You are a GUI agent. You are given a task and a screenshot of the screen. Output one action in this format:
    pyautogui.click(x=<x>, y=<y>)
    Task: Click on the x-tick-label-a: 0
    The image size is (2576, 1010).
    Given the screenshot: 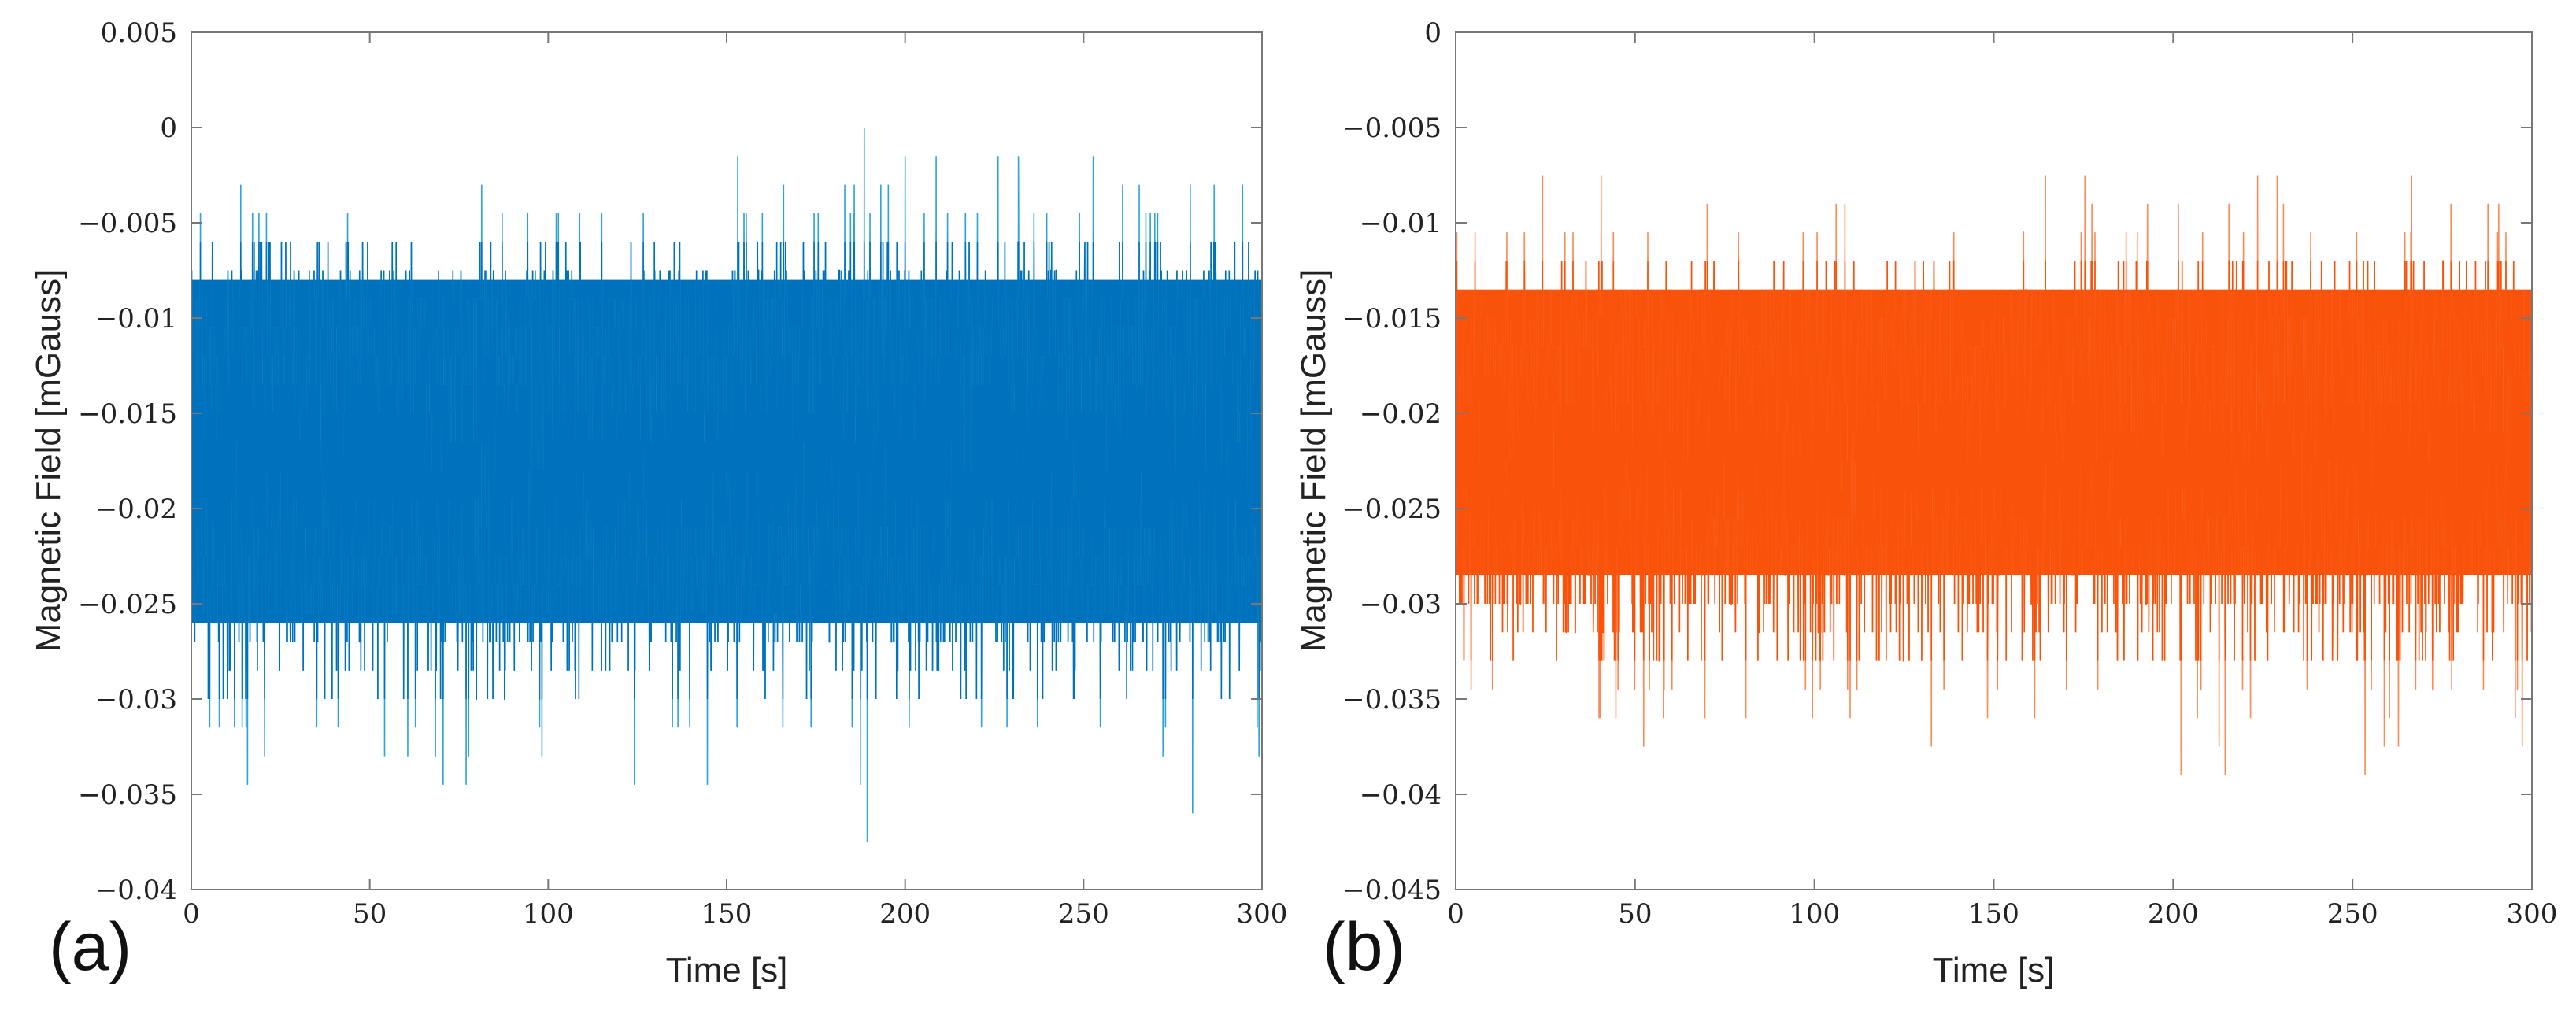 What is the action you would take?
    pyautogui.click(x=191, y=914)
    